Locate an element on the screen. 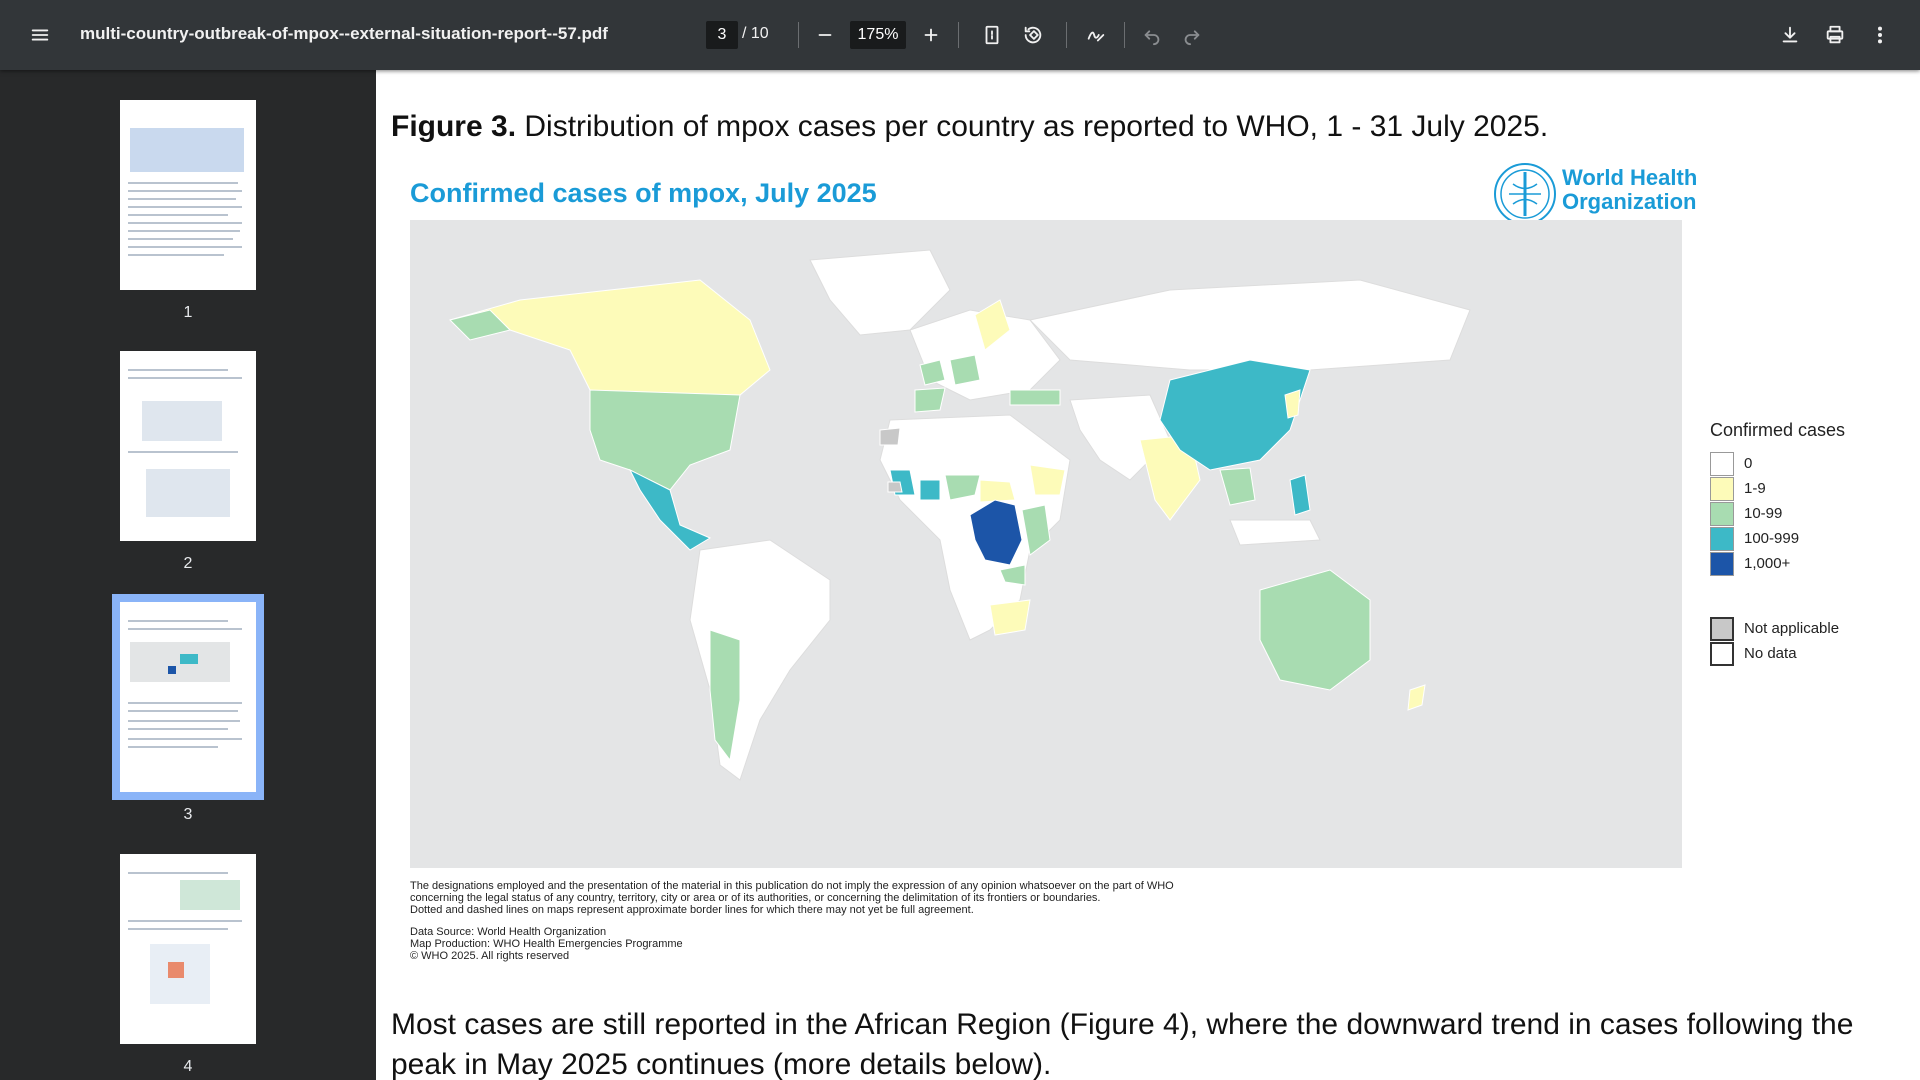 This screenshot has width=1920, height=1080. undo-icon is located at coordinates (1152, 35).